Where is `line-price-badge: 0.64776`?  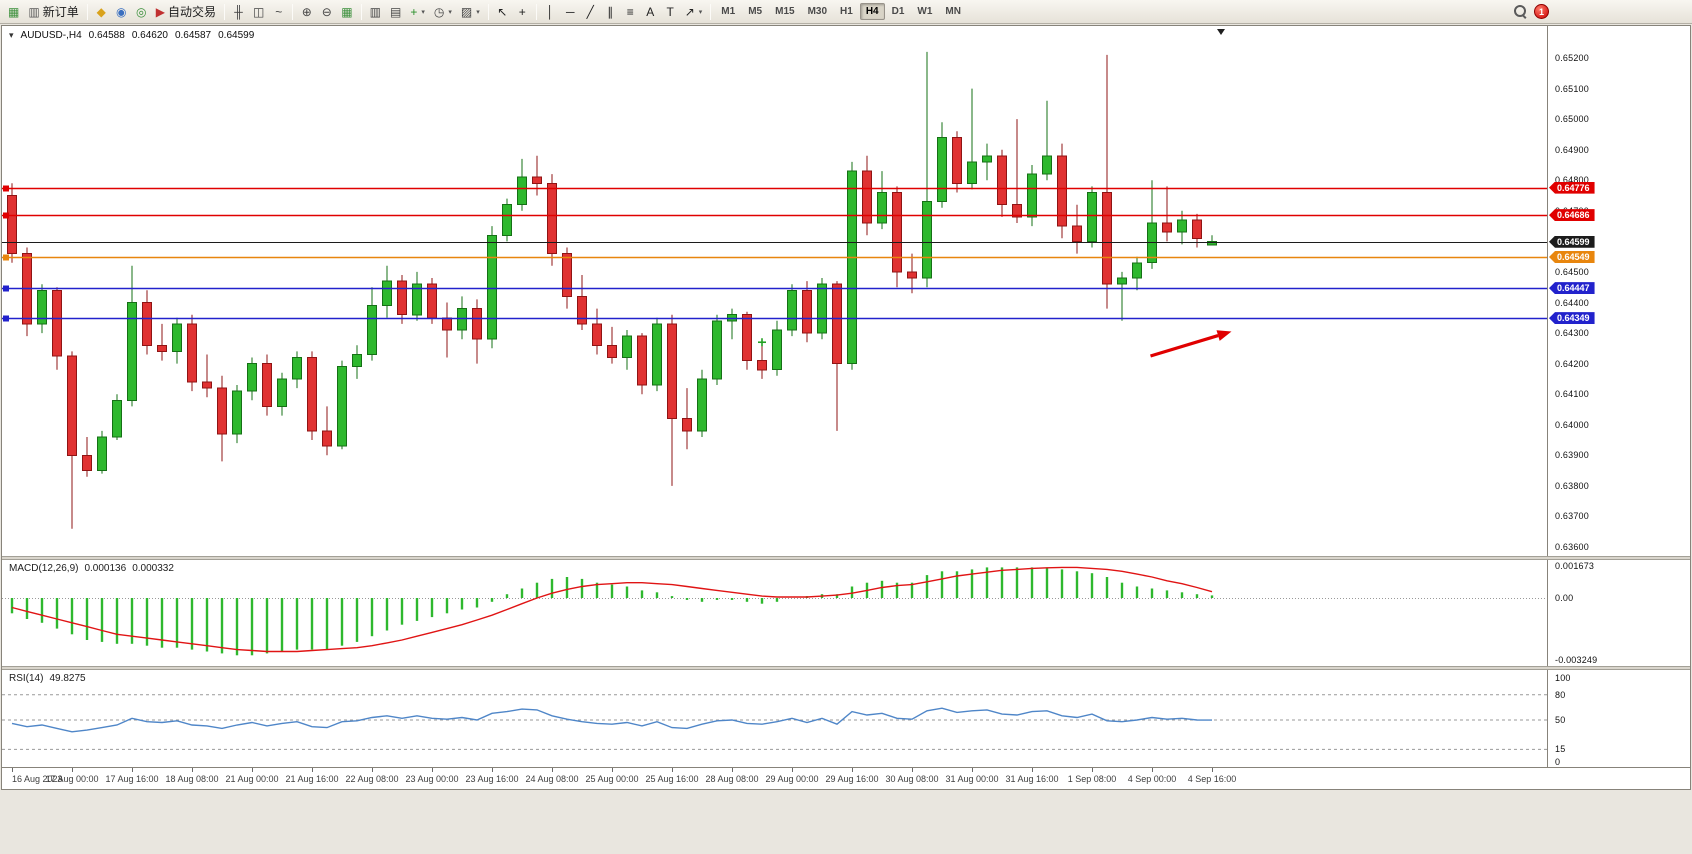 line-price-badge: 0.64776 is located at coordinates (1572, 187).